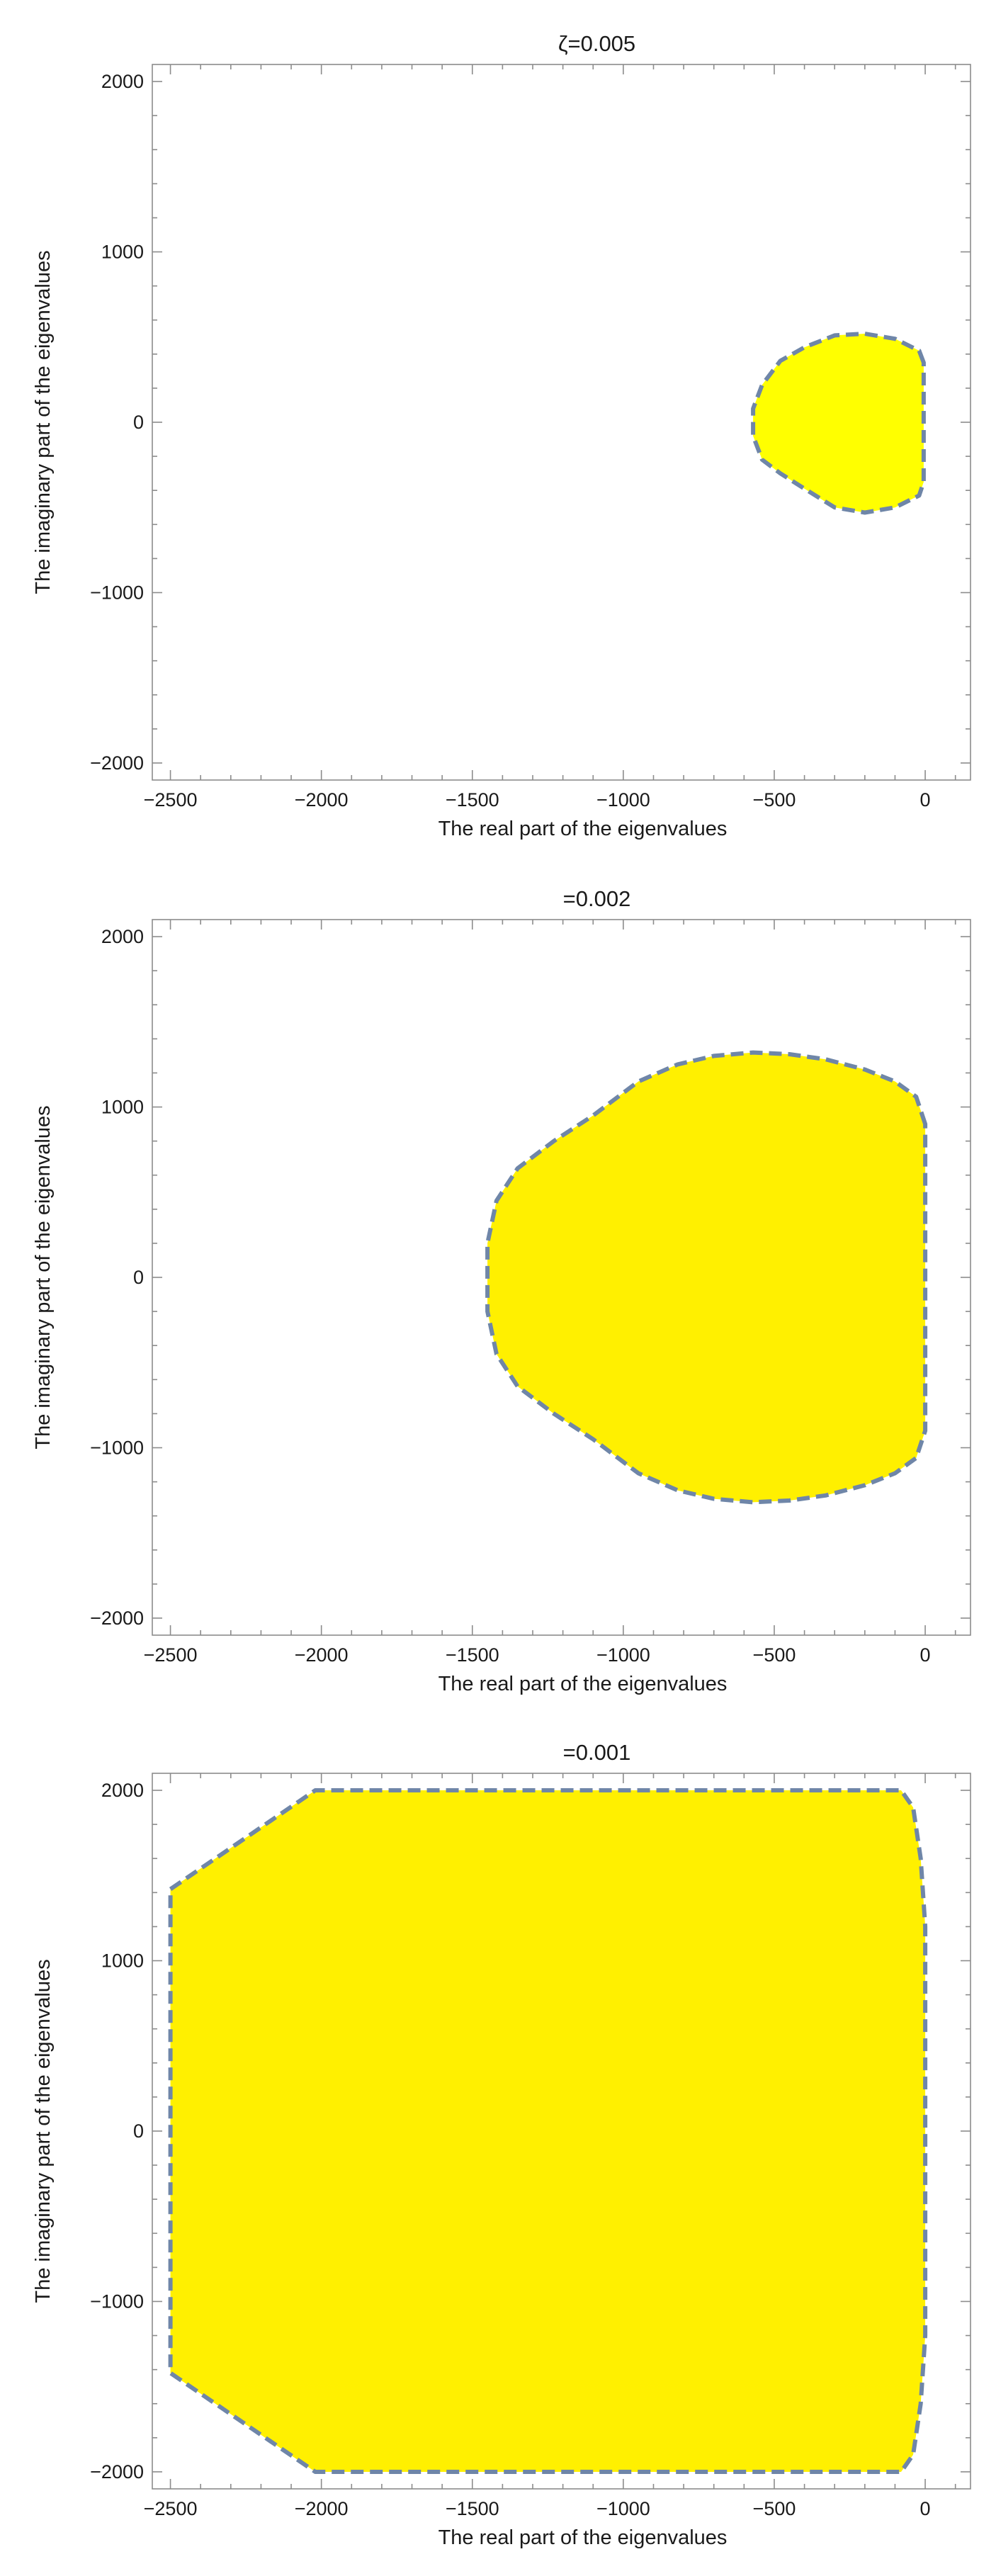 The image size is (996, 2576). What do you see at coordinates (596, 43) in the screenshot?
I see `chart-title: ζ=0.005` at bounding box center [596, 43].